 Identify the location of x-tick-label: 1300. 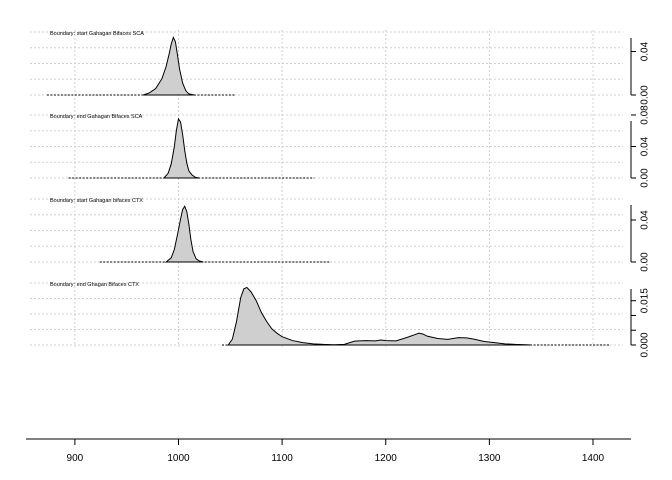
(489, 458).